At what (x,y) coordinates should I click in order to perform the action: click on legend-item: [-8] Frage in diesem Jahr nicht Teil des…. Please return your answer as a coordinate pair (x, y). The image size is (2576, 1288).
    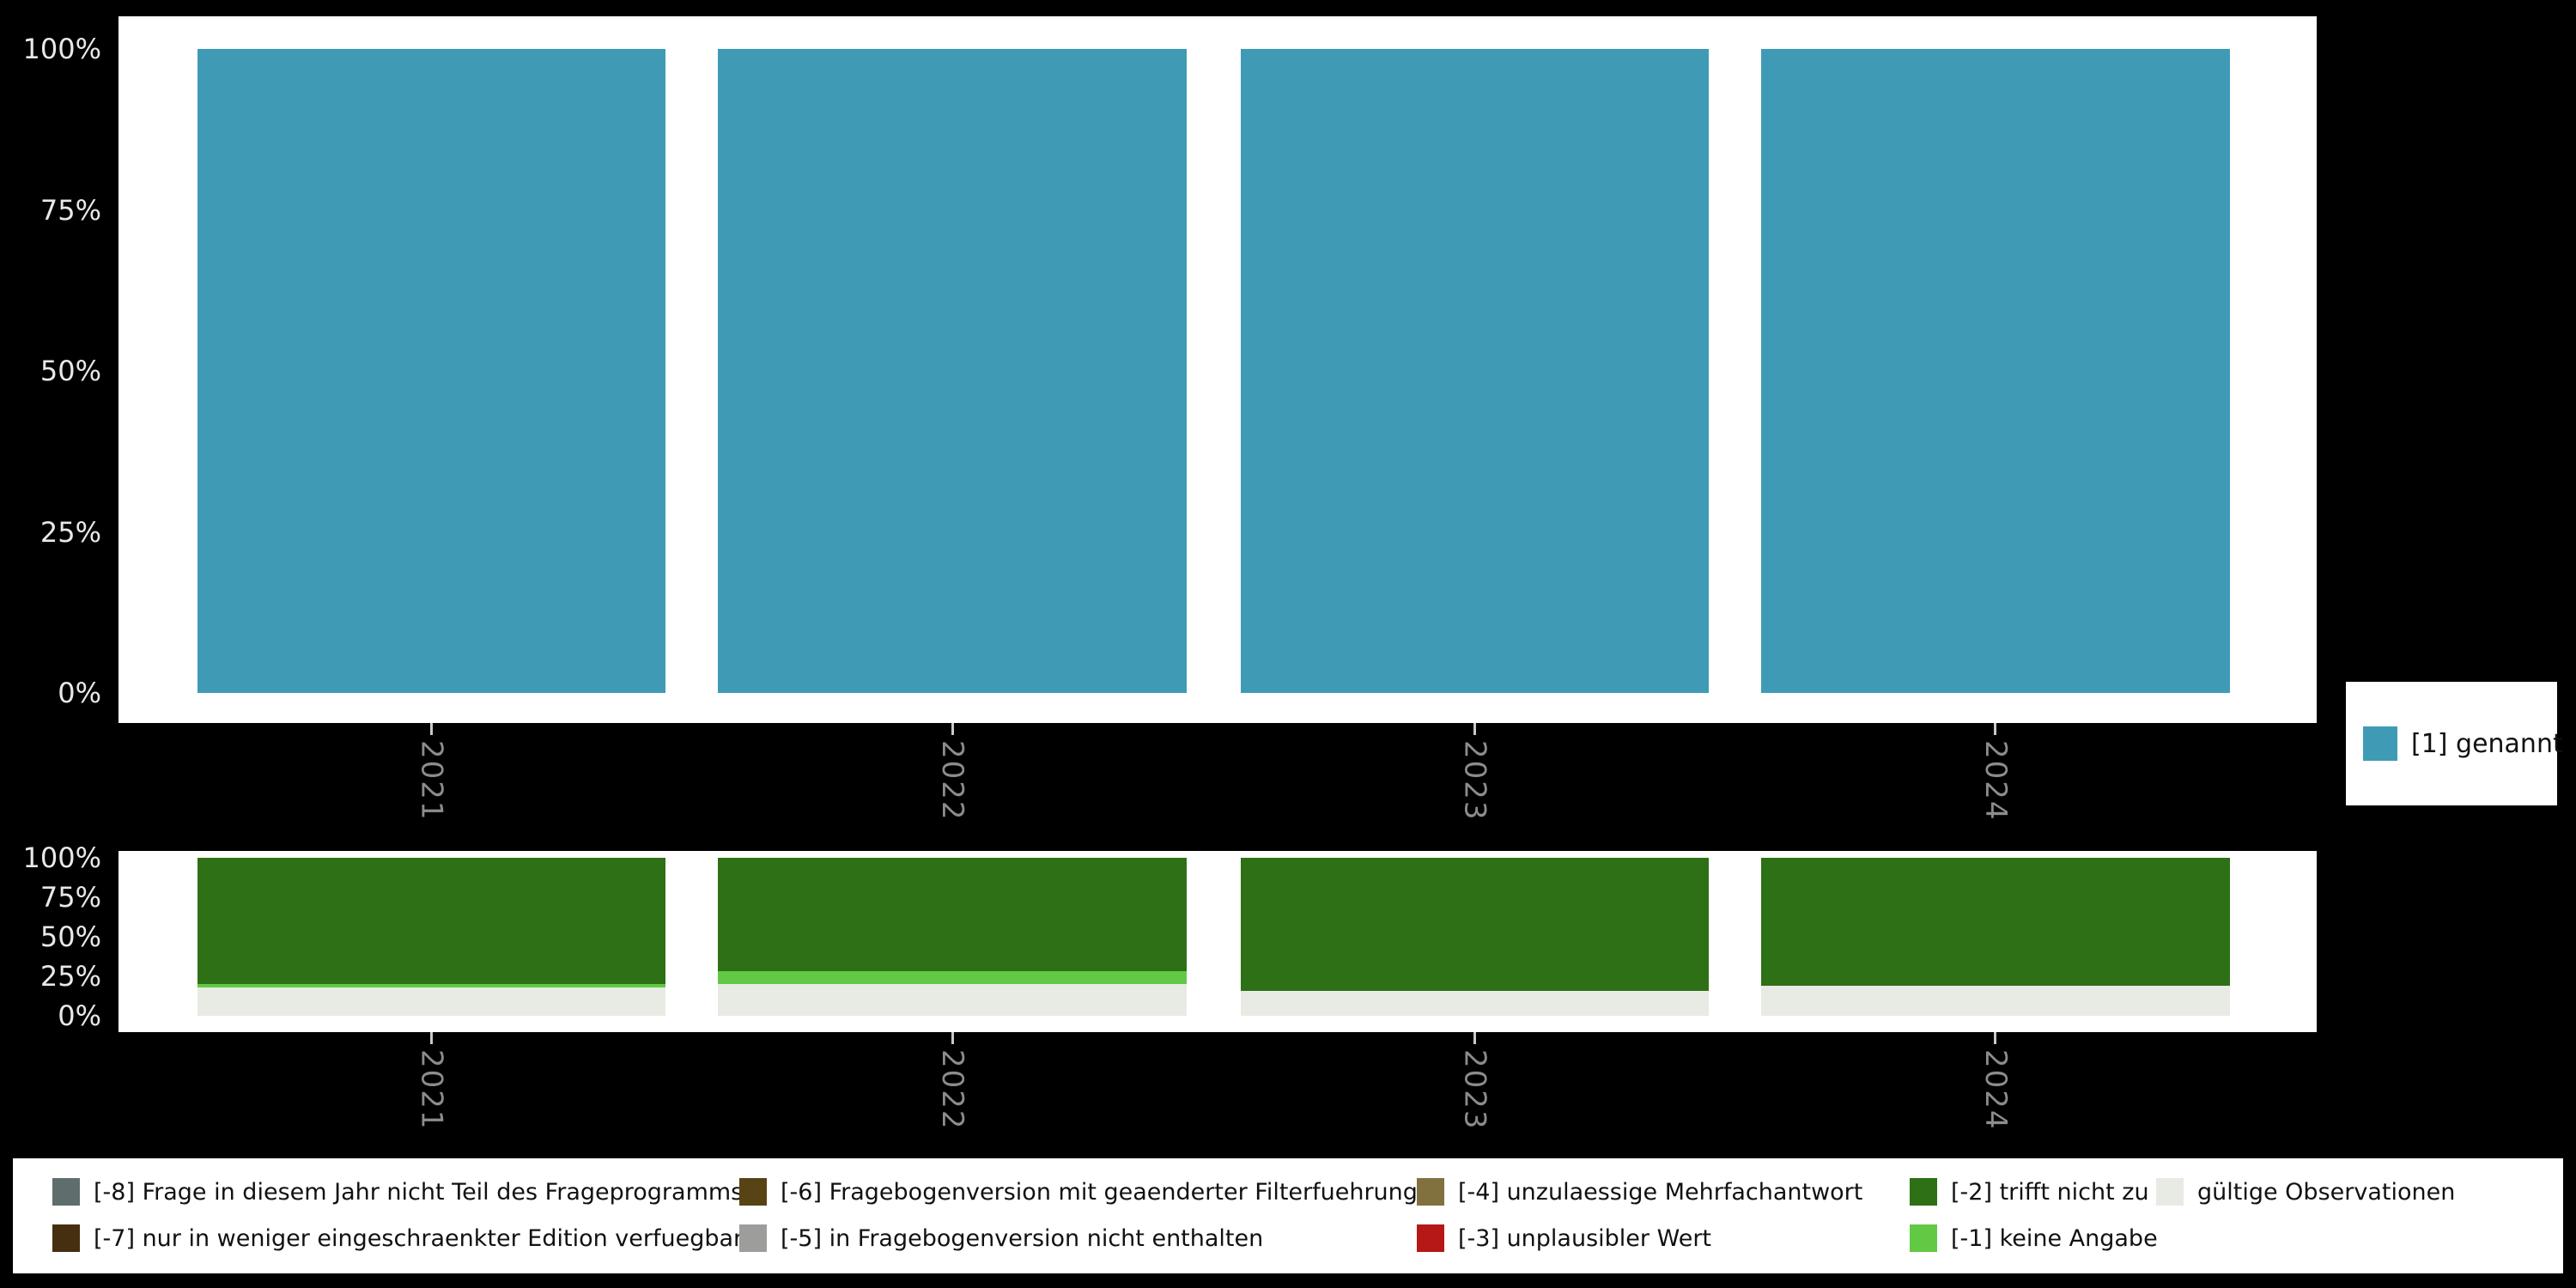
    Looking at the image, I should click on (398, 1192).